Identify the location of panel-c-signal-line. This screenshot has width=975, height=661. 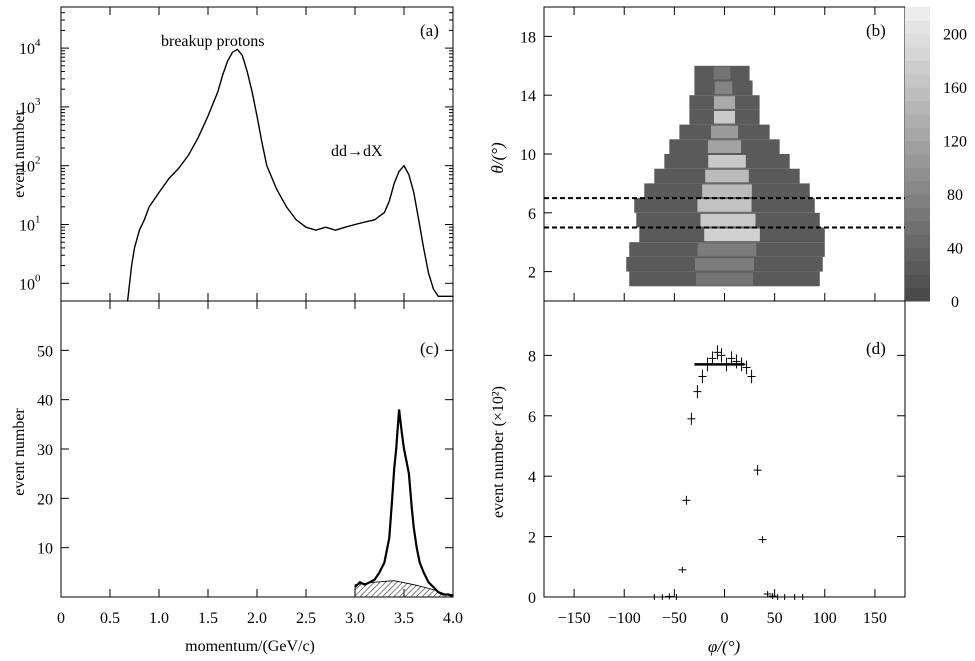
(404, 503).